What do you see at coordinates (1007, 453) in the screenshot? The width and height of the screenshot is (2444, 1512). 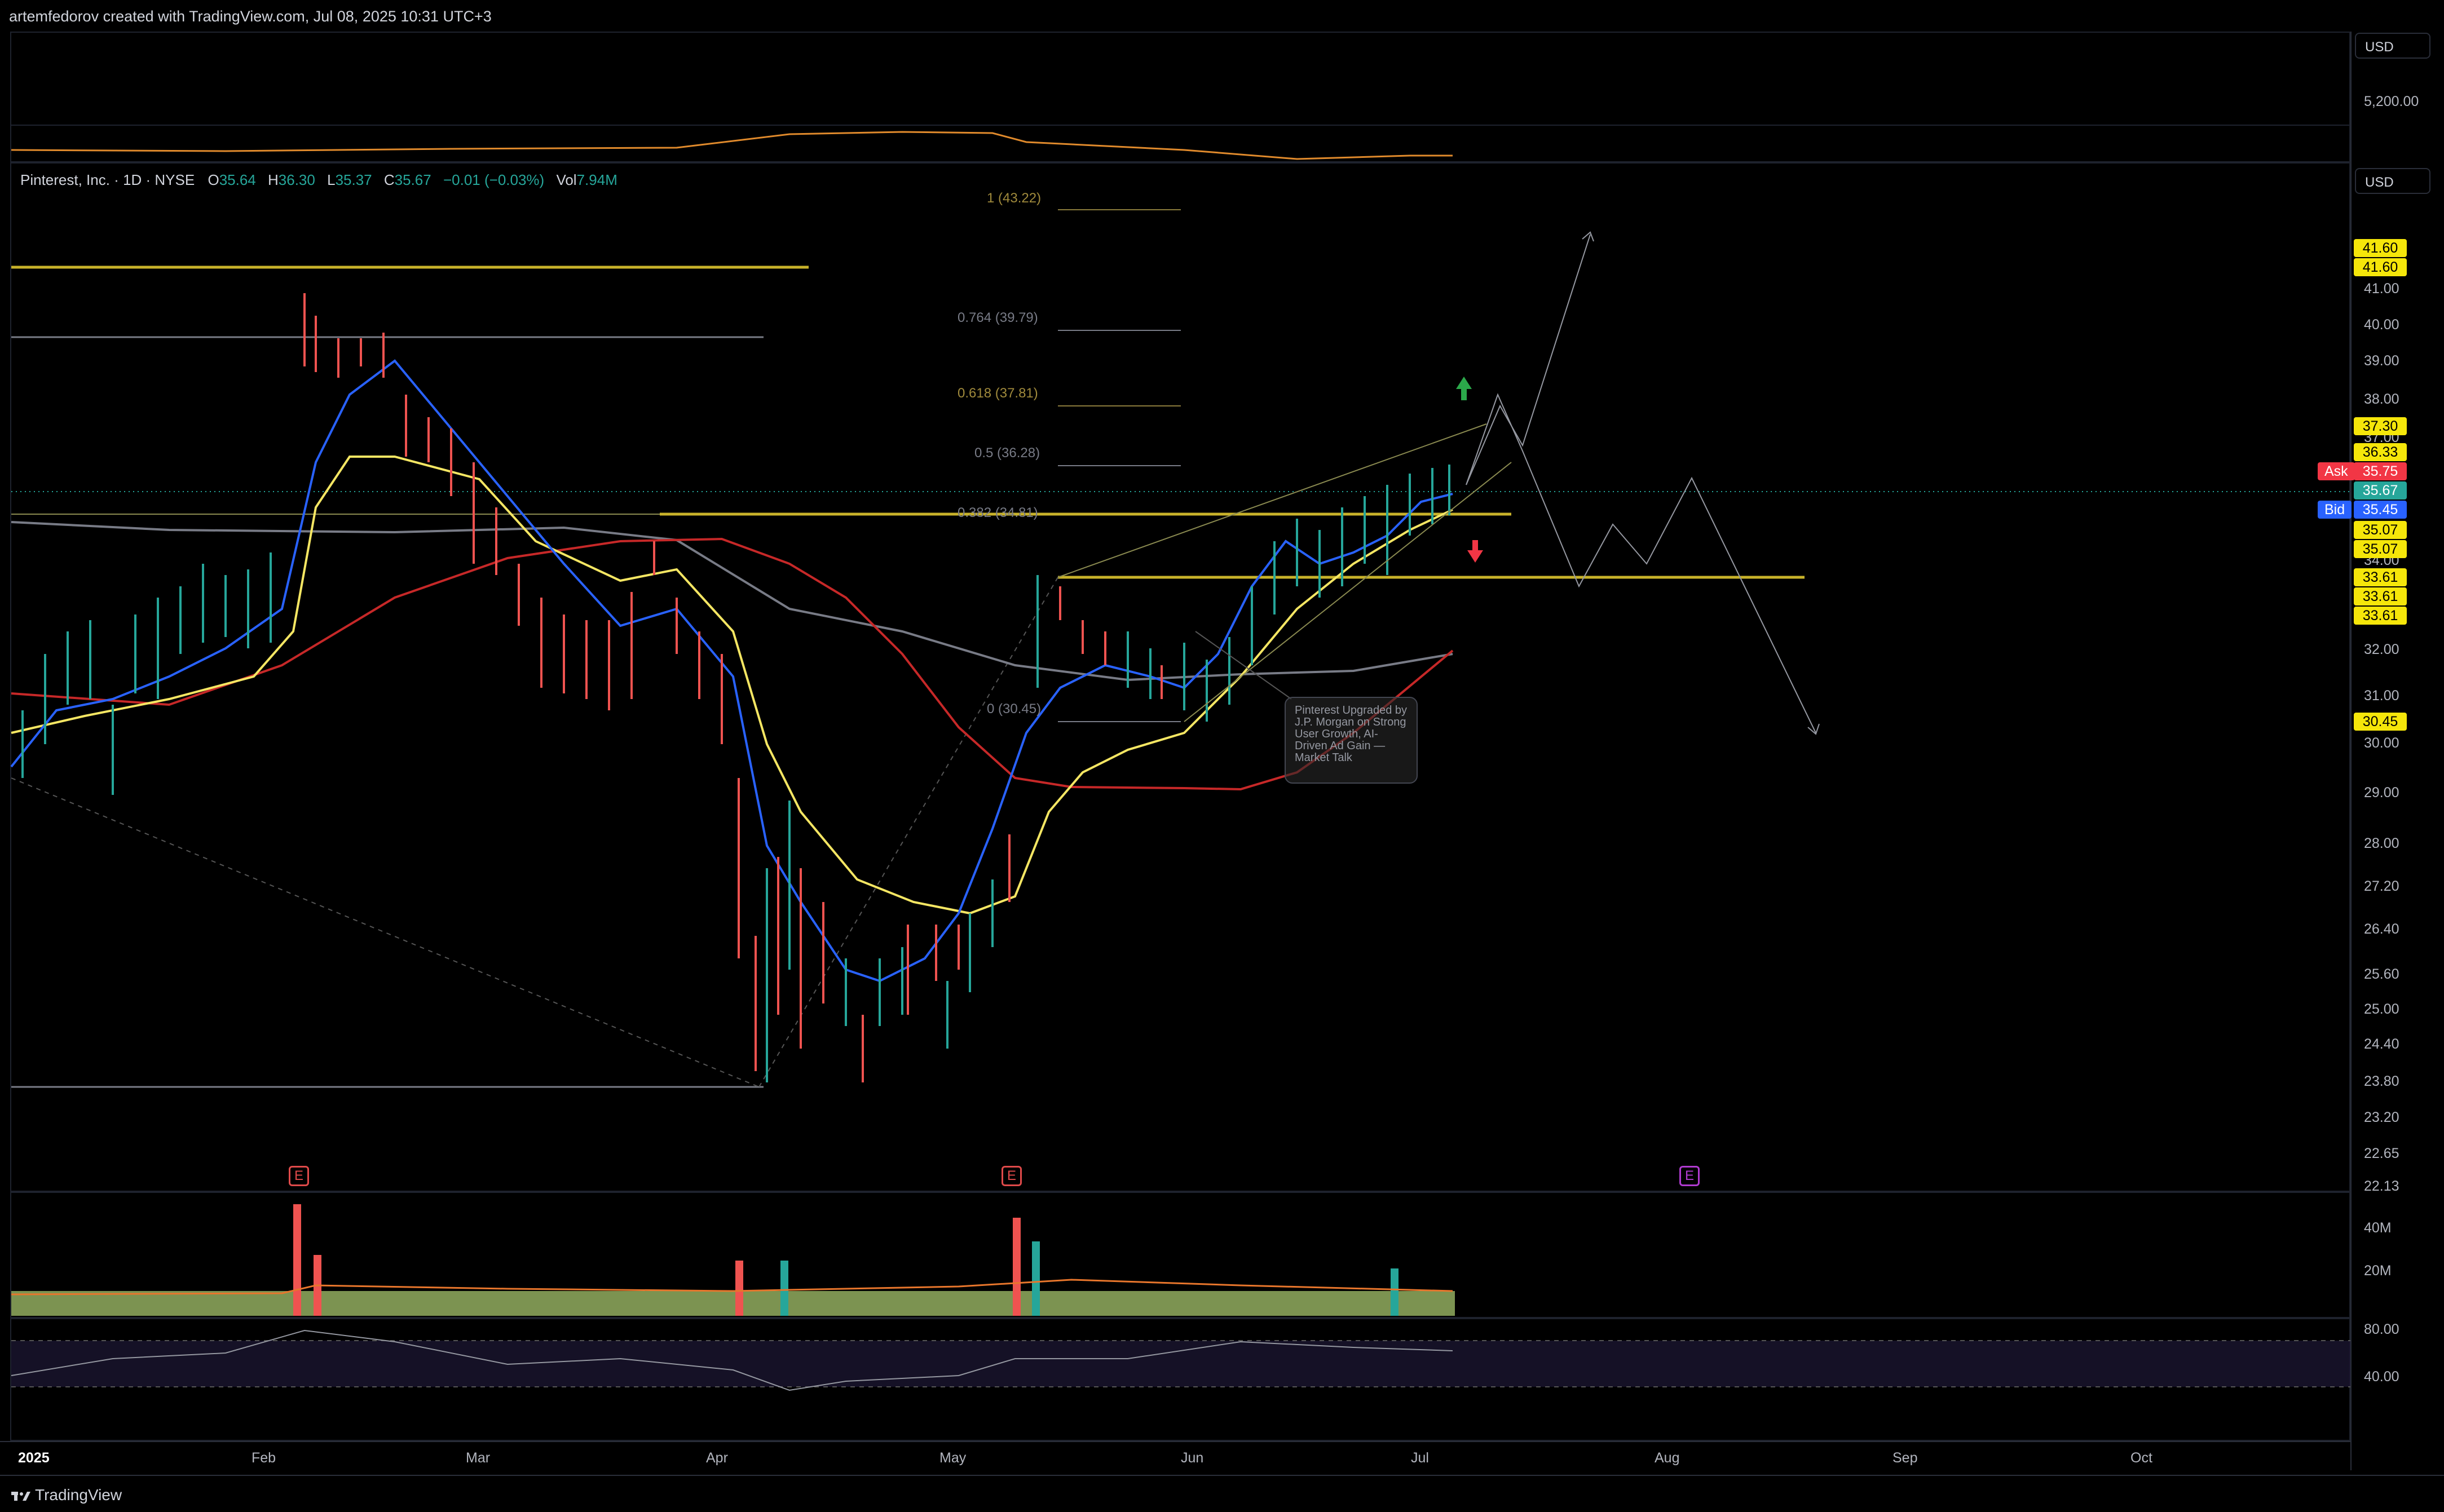 I see `fib-label: 0.5 (36.28)` at bounding box center [1007, 453].